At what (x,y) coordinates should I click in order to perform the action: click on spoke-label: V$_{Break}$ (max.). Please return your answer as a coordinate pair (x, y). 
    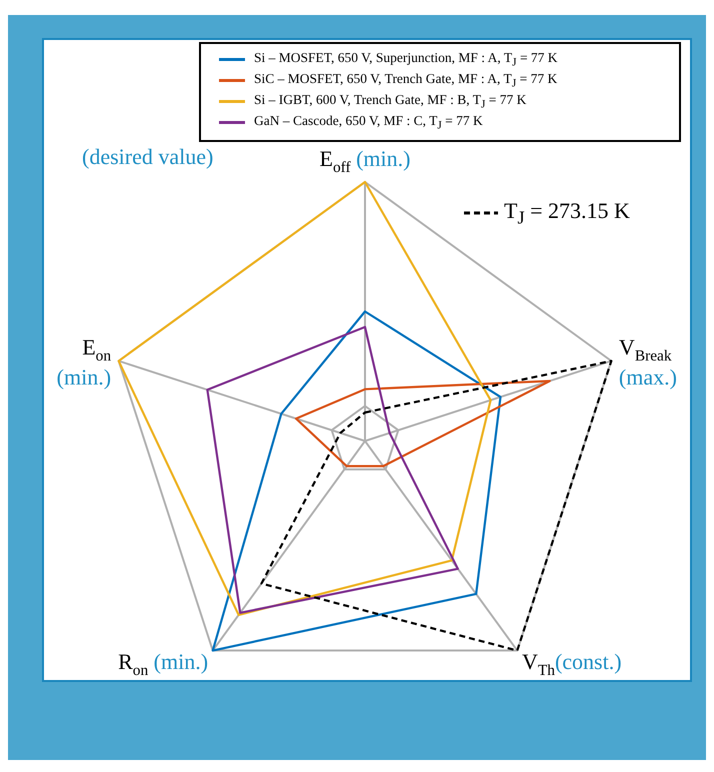
    Looking at the image, I should click on (647, 362).